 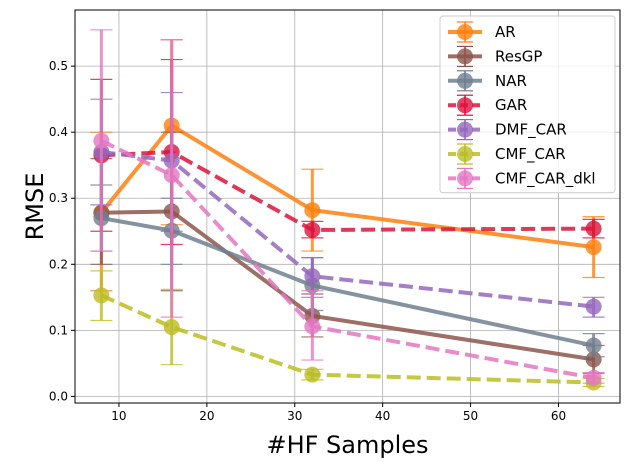 I want to click on legend: AR ResGP NAR GAR DMF_CAR CMF_CAR CMF_CAR_dkl, so click(x=527, y=104).